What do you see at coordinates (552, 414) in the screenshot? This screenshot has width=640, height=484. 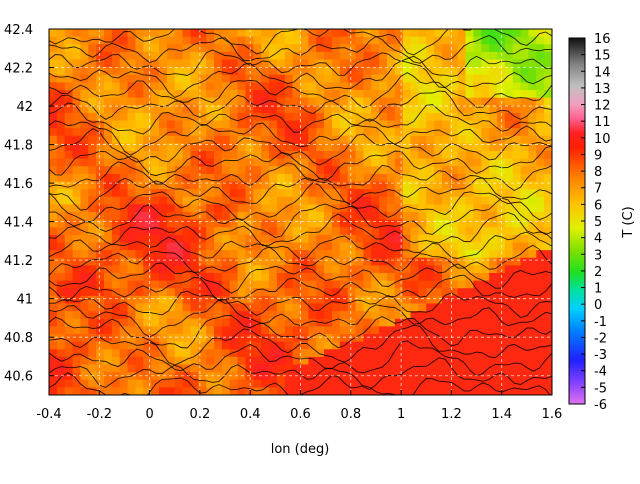 I see `x-tick-label: 1.6` at bounding box center [552, 414].